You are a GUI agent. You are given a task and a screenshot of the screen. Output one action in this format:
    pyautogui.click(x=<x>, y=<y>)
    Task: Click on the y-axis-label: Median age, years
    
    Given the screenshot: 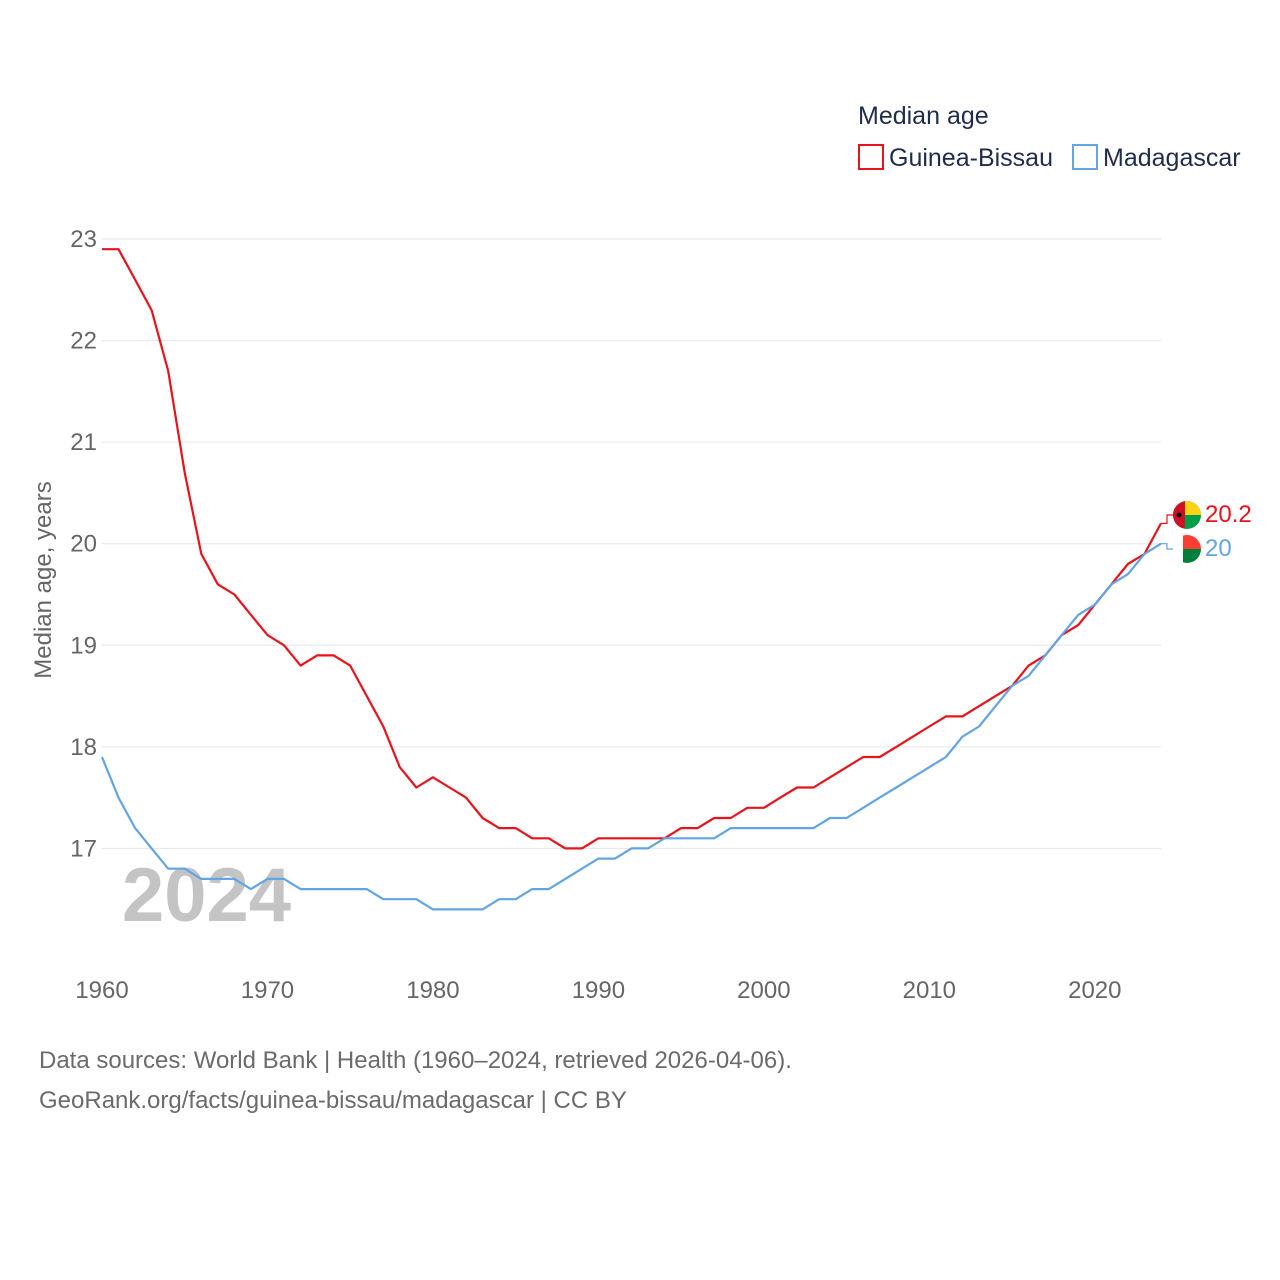 What is the action you would take?
    pyautogui.click(x=43, y=579)
    